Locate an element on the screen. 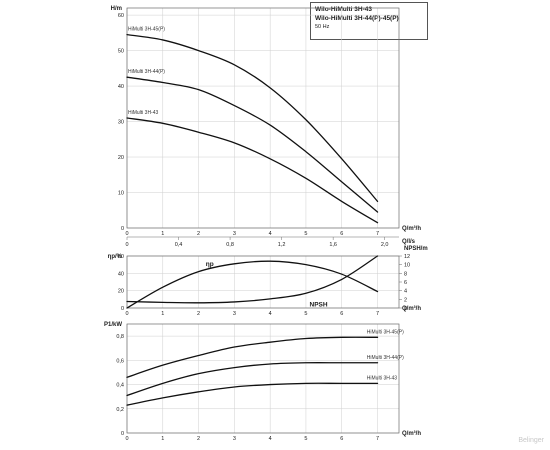 The height and width of the screenshot is (450, 550). series-label: NPSH is located at coordinates (319, 305).